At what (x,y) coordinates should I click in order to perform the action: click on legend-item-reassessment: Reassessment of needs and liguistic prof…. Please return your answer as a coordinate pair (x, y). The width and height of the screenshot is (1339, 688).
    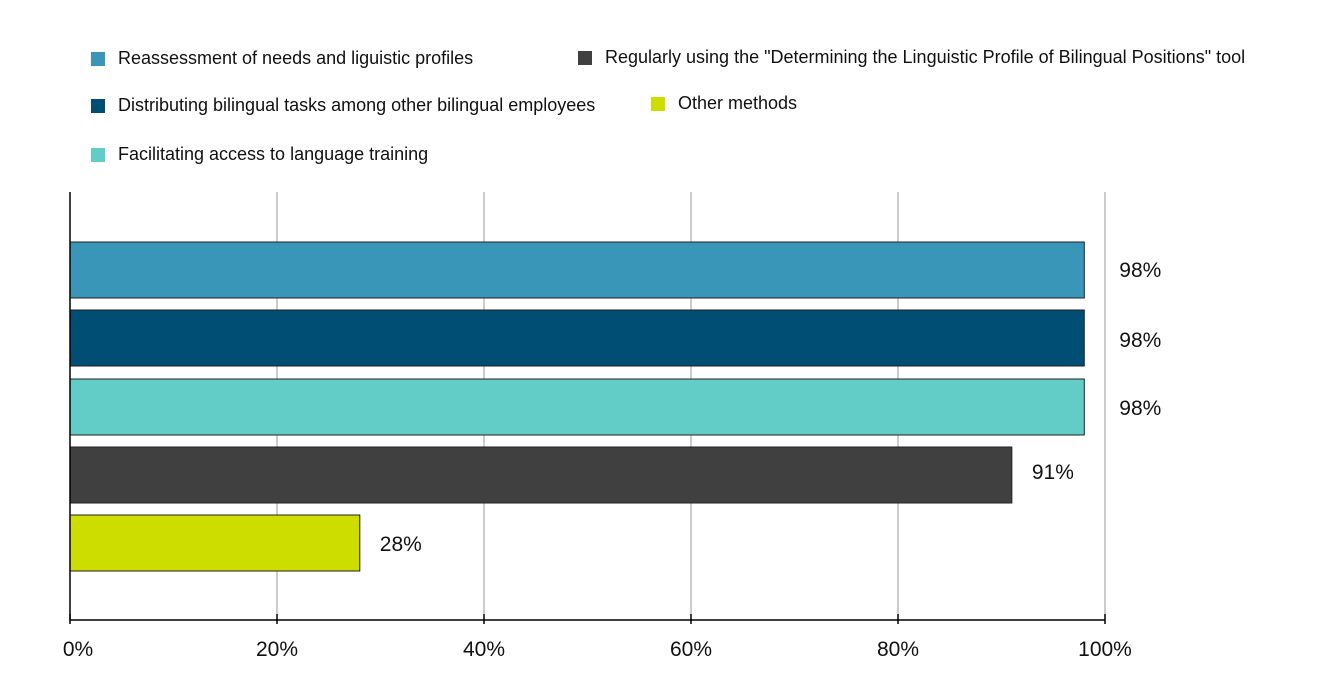
    Looking at the image, I should click on (282, 58).